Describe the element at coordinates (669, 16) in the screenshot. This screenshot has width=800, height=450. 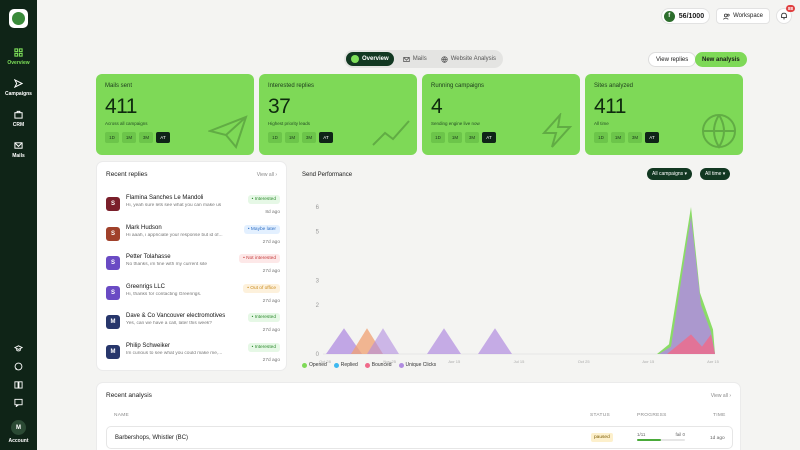
I see `credits-icon: f` at that location.